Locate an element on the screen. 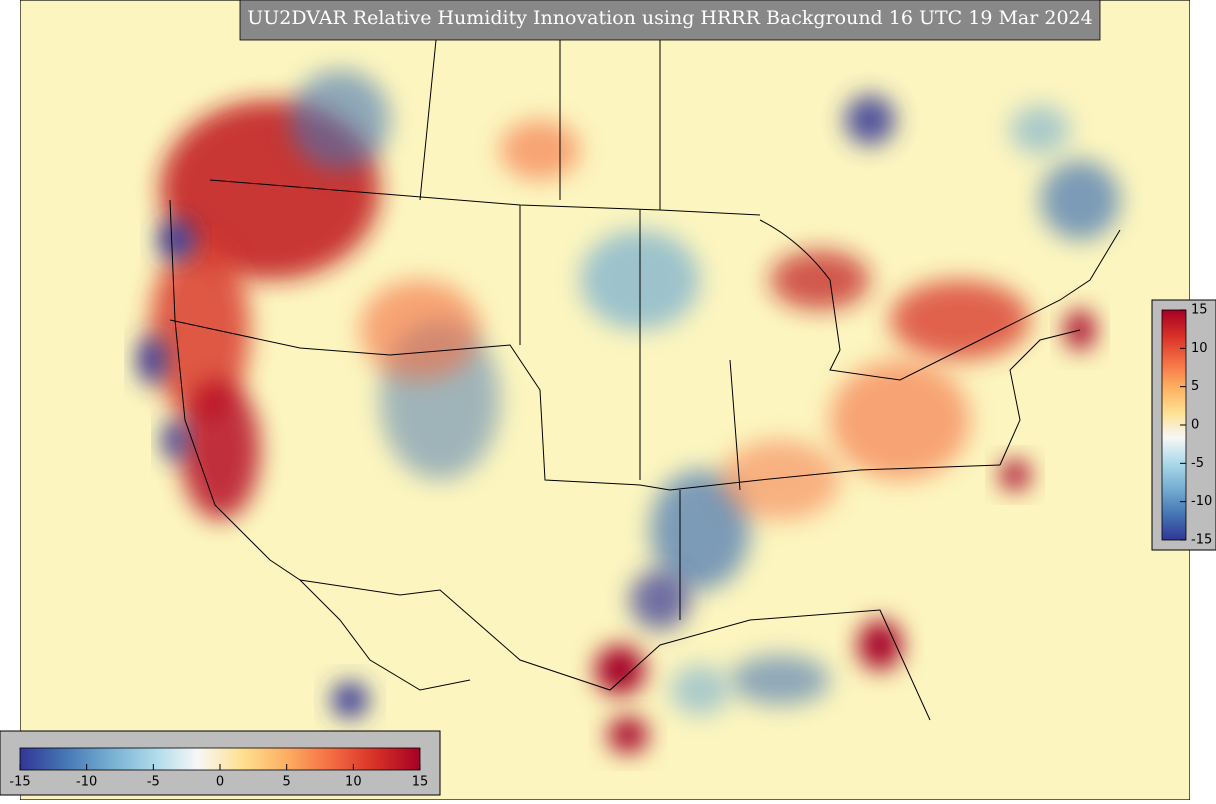 Image resolution: width=1216 pixels, height=804 pixels. title-box is located at coordinates (670, 20).